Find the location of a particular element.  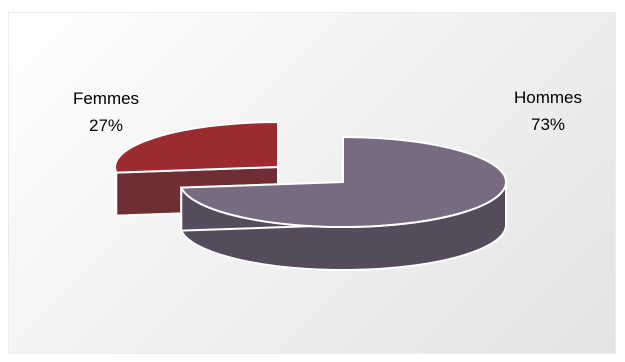

label-femmes-percent: 27% is located at coordinates (106, 125).